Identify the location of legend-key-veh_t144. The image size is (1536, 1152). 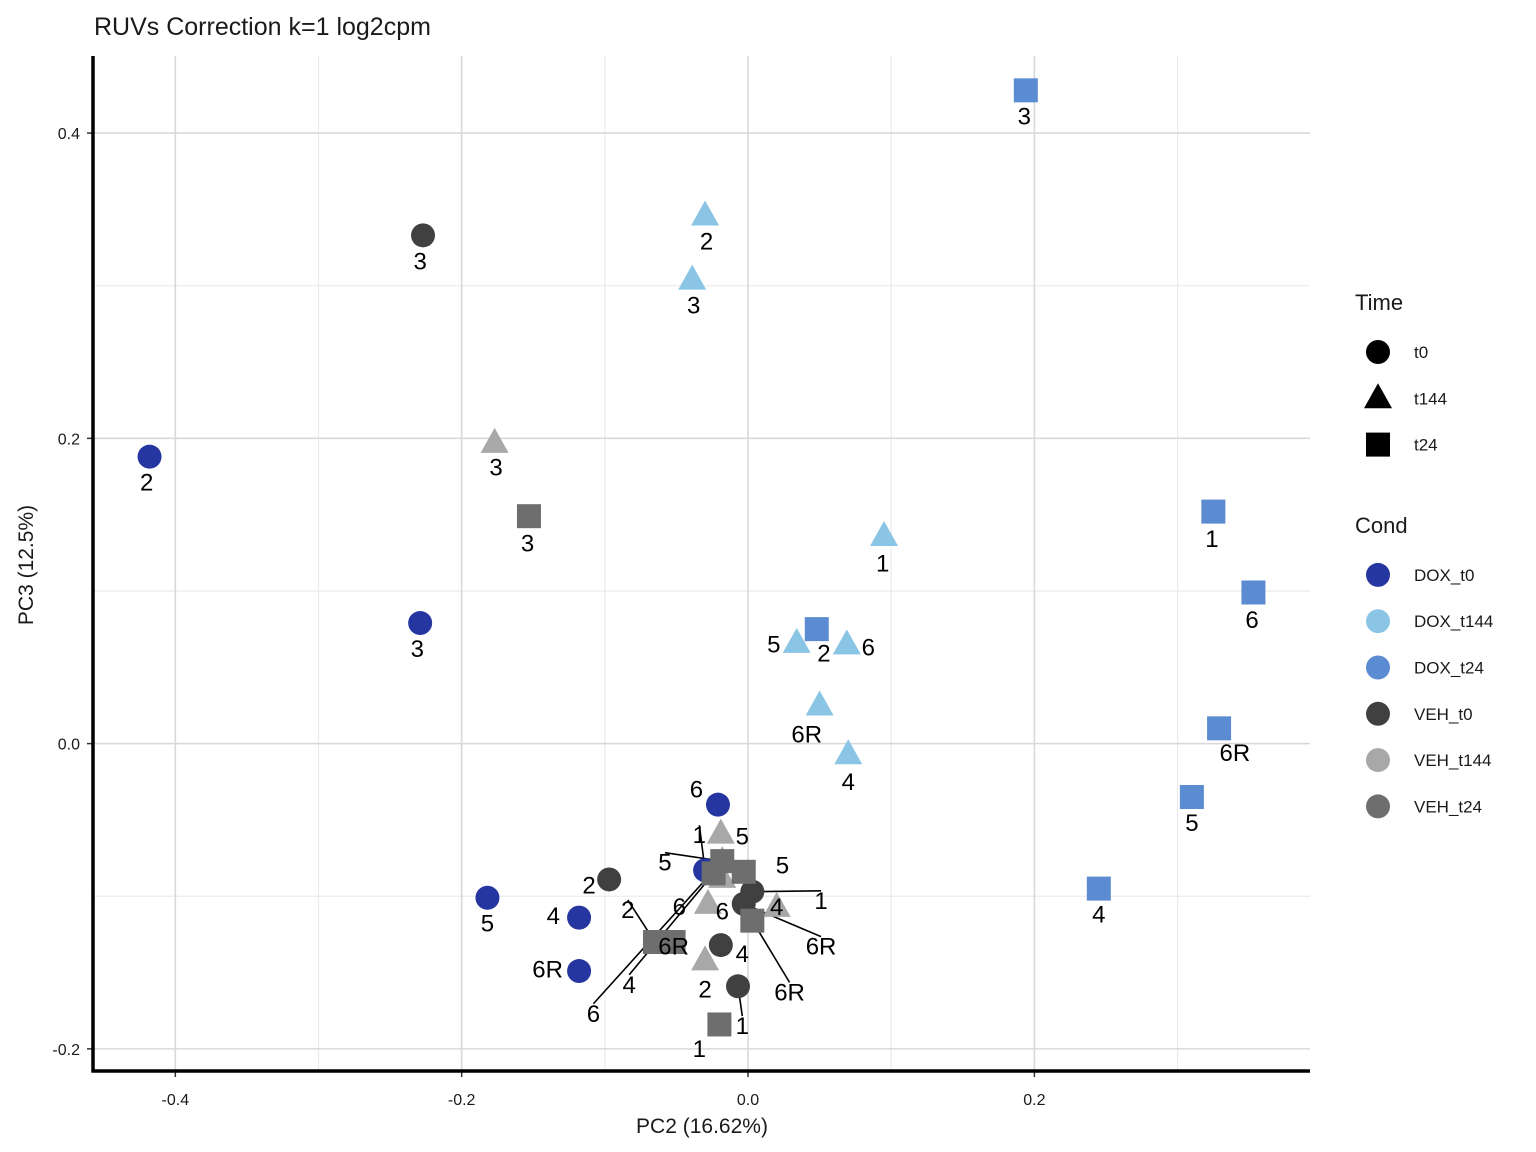
(1378, 760).